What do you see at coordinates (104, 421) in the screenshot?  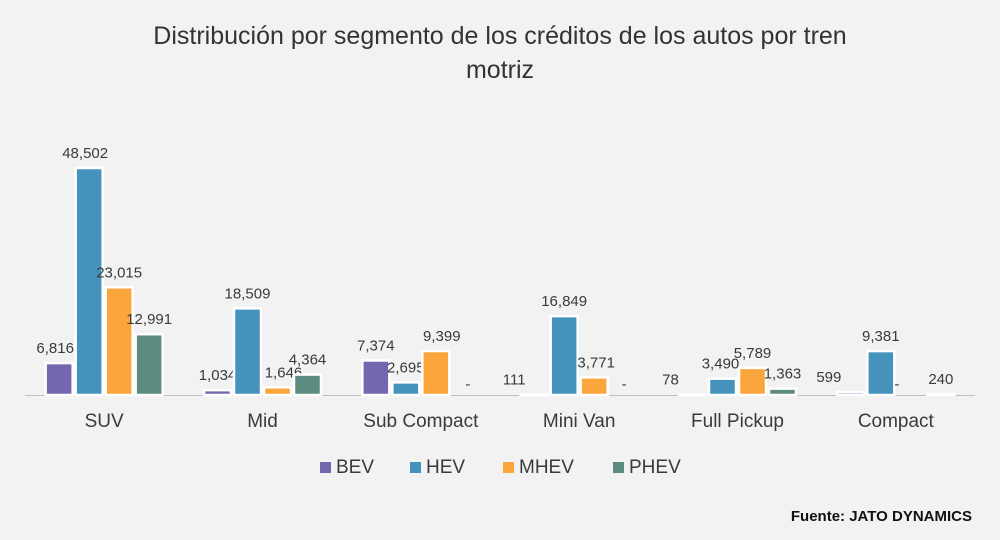 I see `category-label: SUV` at bounding box center [104, 421].